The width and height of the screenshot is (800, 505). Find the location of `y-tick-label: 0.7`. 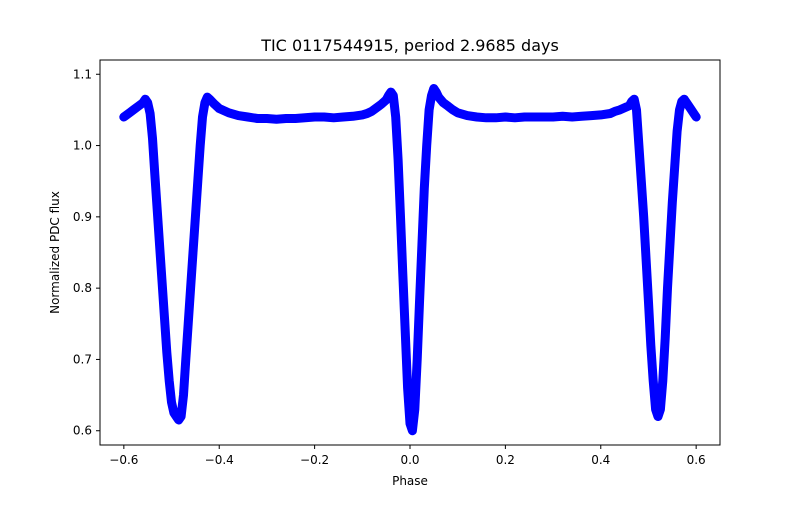

y-tick-label: 0.7 is located at coordinates (82, 359).